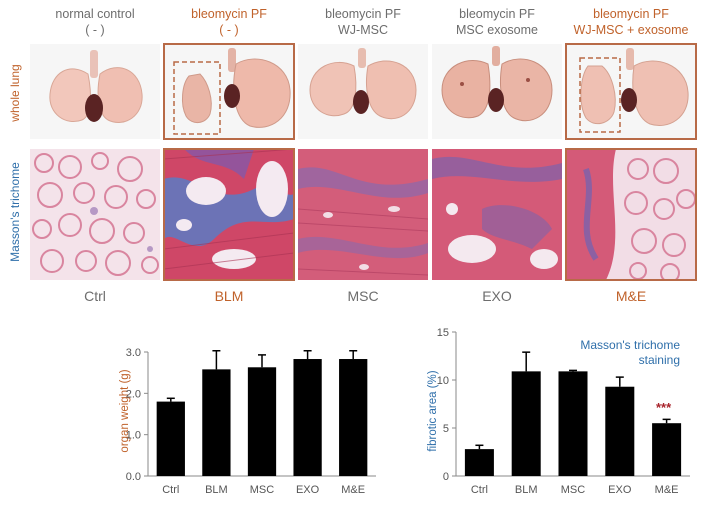 The height and width of the screenshot is (509, 716). I want to click on histology-blm, so click(229, 214).